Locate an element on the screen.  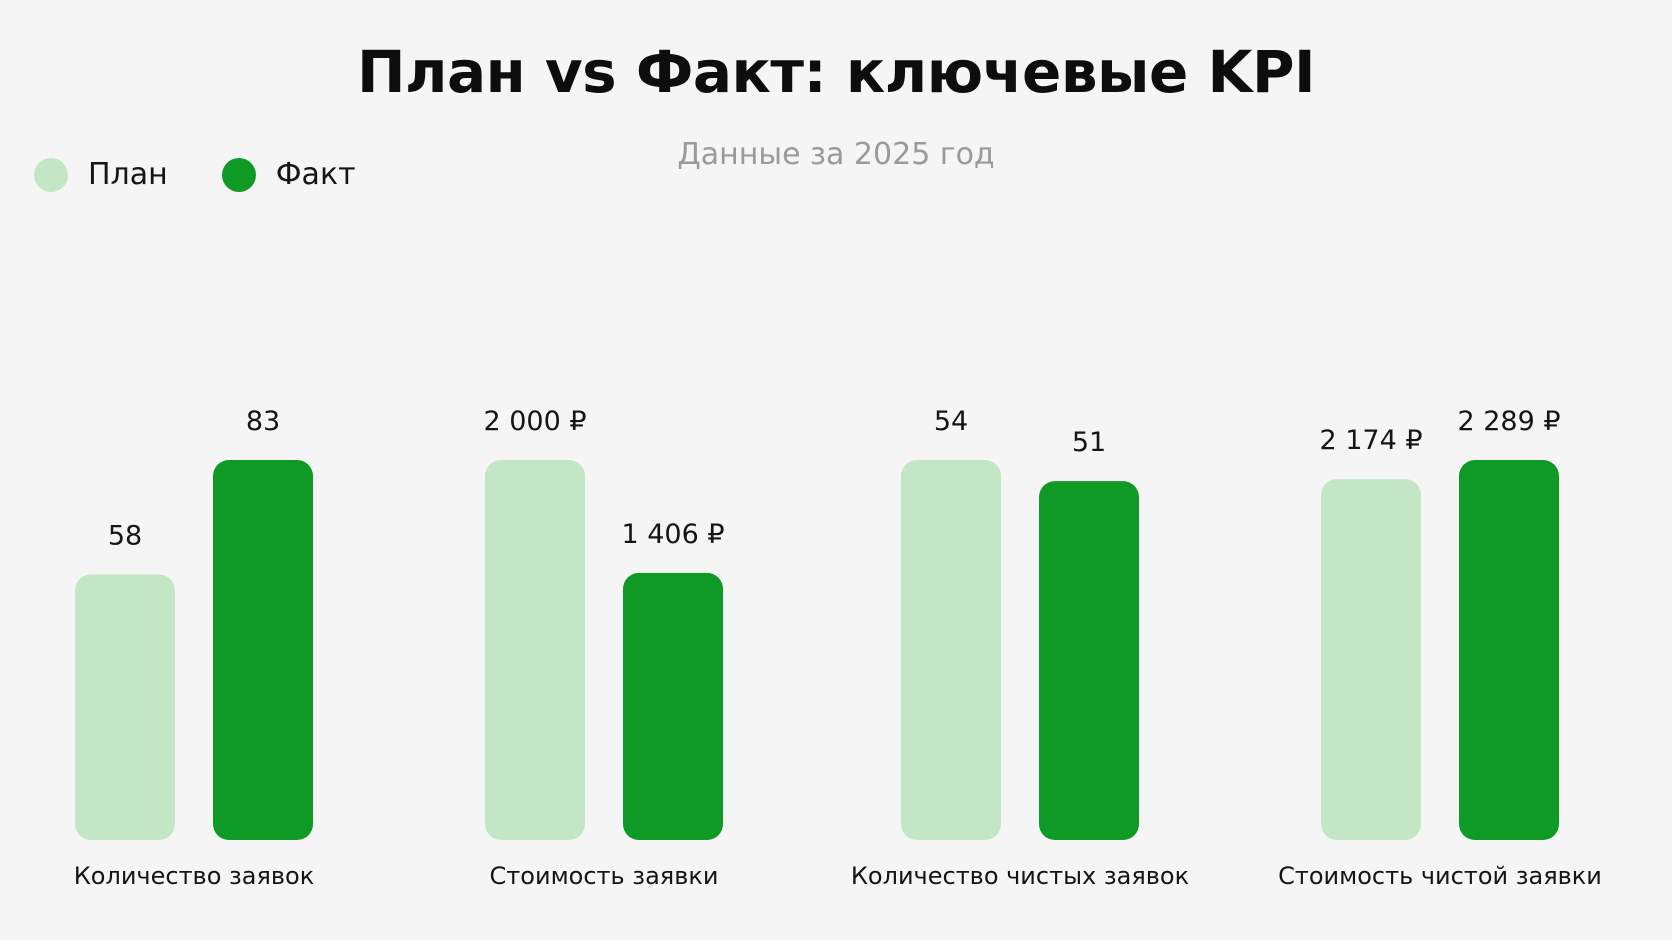
value-label-plan-3: 54 is located at coordinates (951, 421).